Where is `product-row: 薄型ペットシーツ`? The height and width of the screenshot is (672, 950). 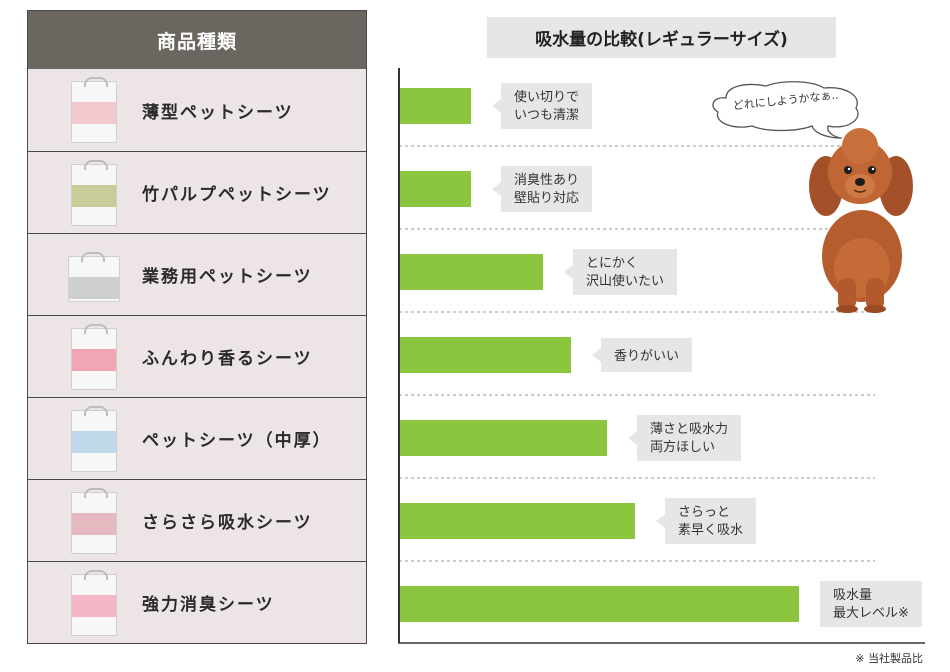 product-row: 薄型ペットシーツ is located at coordinates (197, 110).